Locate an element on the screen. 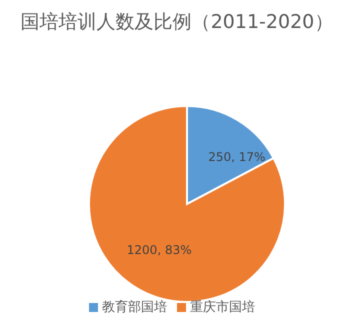 This screenshot has height=329, width=354. data-label: 250, 17% is located at coordinates (237, 157).